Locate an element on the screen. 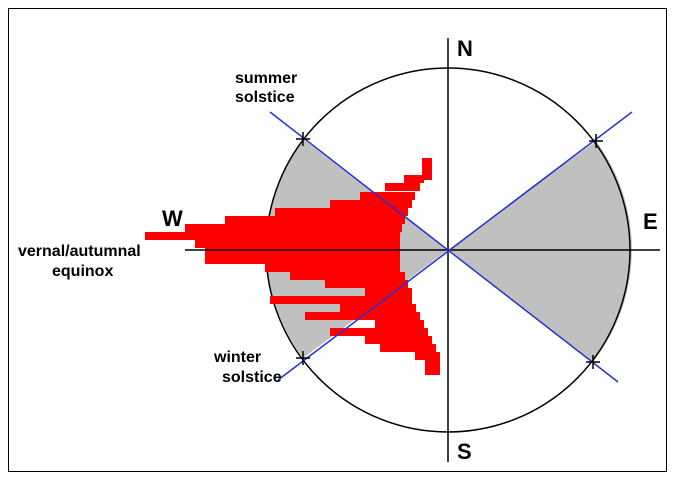 The image size is (674, 482). north-label: N is located at coordinates (465, 48).